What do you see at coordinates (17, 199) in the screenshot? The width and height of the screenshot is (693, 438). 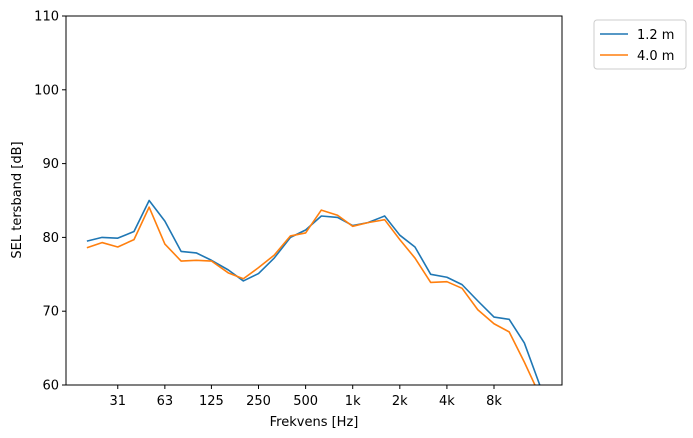 I see `y-axis-label: SEL tersband [dB]` at bounding box center [17, 199].